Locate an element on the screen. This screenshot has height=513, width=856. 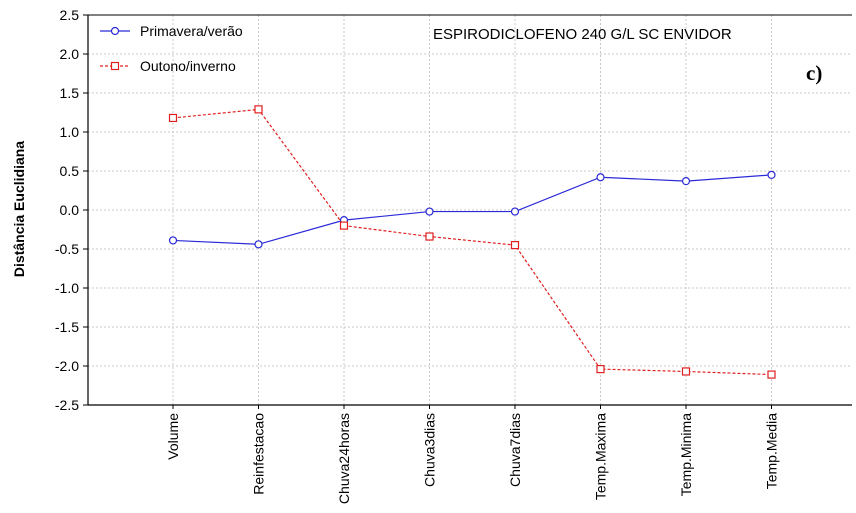
y-tick-label: 2.0 is located at coordinates (70, 54).